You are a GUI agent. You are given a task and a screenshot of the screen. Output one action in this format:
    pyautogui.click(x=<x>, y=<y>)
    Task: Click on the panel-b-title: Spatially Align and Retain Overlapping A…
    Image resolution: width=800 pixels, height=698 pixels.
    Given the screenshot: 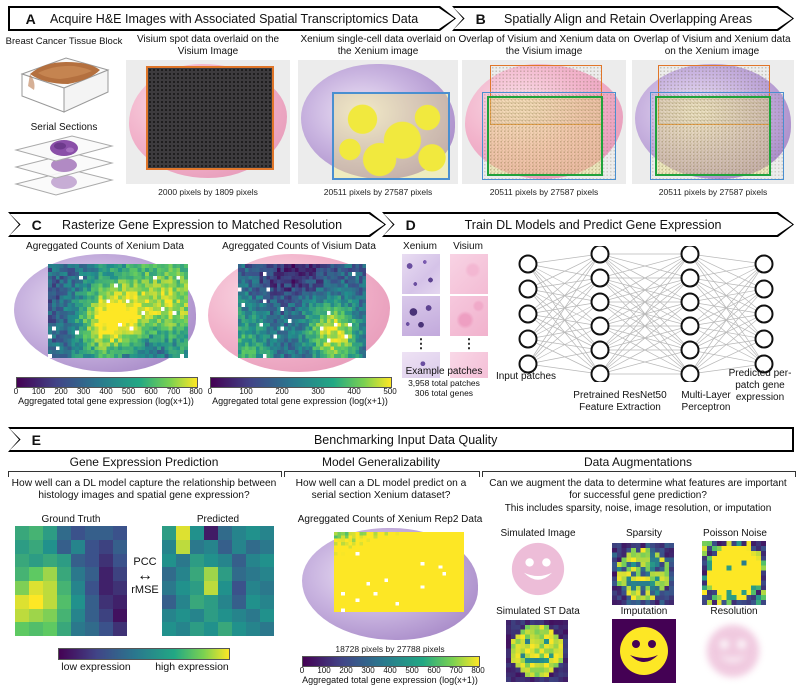 What is the action you would take?
    pyautogui.click(x=628, y=18)
    